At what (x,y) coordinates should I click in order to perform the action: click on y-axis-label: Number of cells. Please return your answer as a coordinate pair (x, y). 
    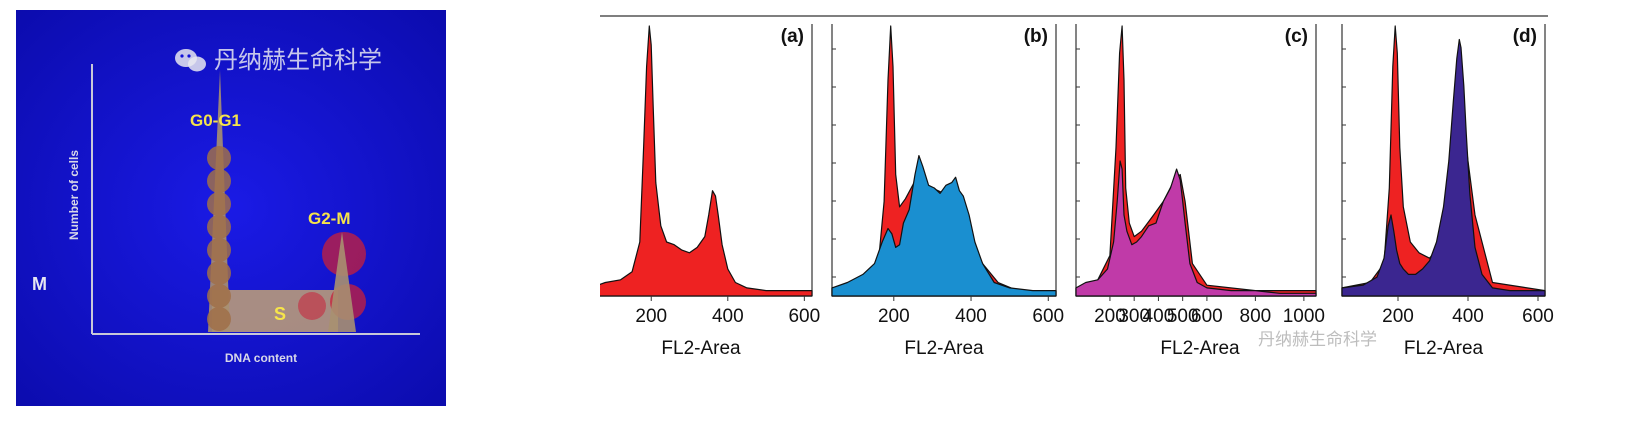
    Looking at the image, I should click on (74, 195).